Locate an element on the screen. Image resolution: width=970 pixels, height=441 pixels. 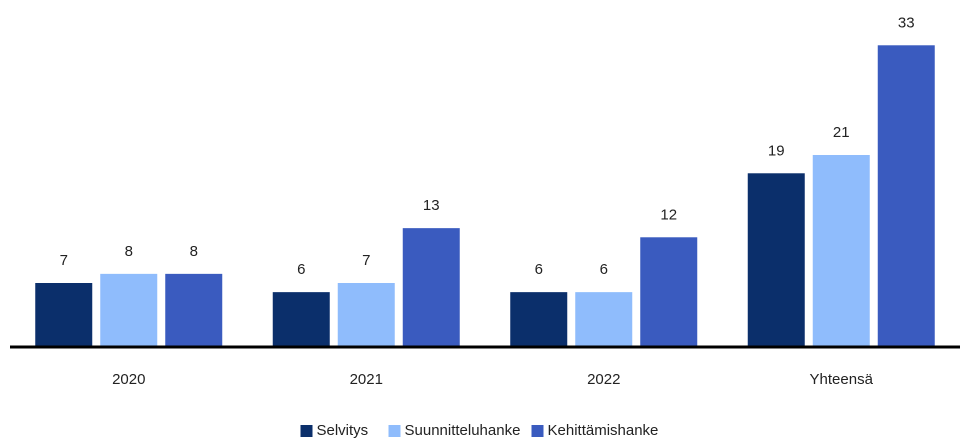
value-label: 33 is located at coordinates (906, 22).